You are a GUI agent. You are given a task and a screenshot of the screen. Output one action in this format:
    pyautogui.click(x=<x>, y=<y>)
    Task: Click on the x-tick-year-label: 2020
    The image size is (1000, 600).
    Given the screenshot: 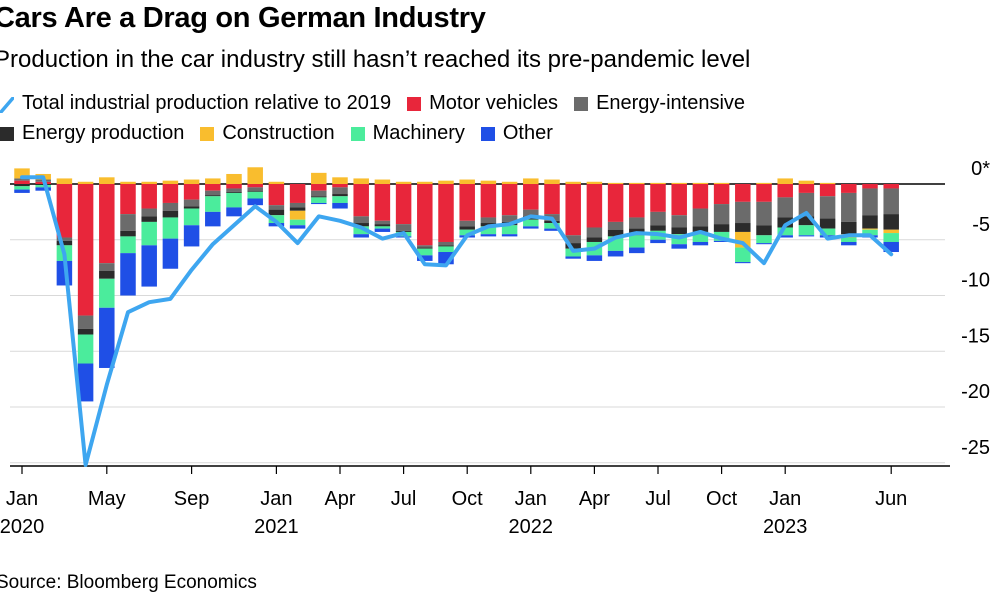 What is the action you would take?
    pyautogui.click(x=22, y=527)
    